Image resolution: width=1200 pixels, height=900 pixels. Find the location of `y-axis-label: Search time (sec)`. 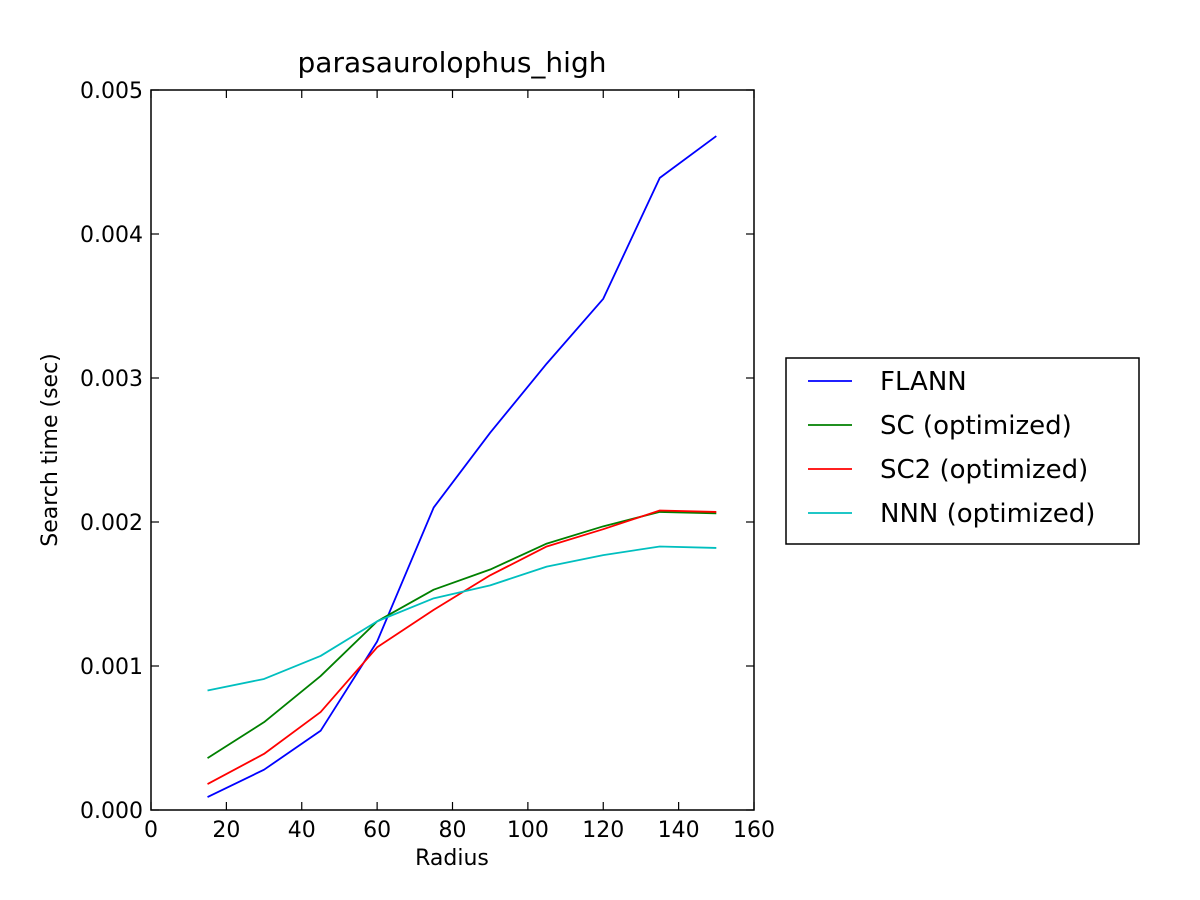

y-axis-label: Search time (sec) is located at coordinates (50, 450).